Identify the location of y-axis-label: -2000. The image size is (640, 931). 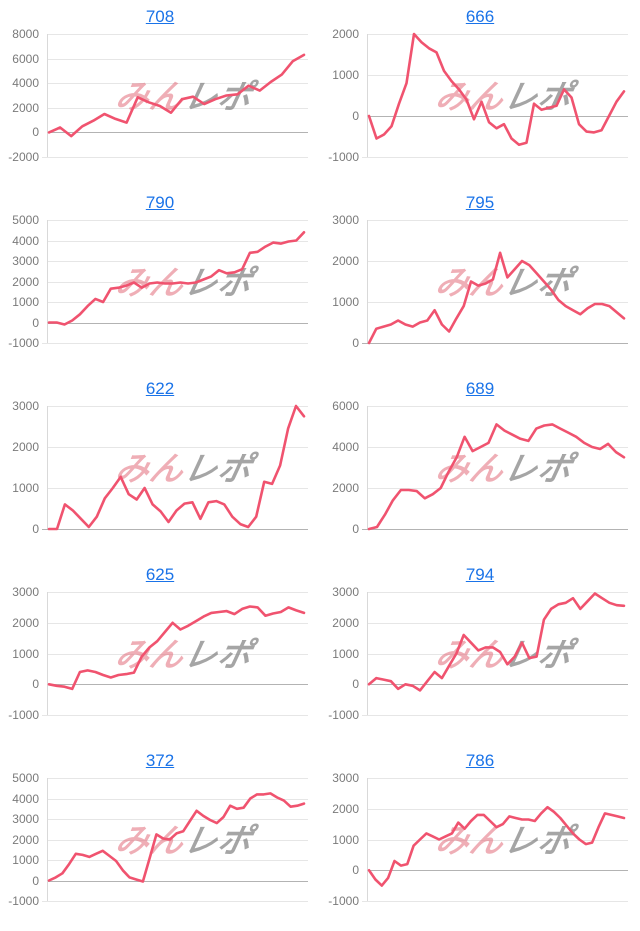
(23, 156).